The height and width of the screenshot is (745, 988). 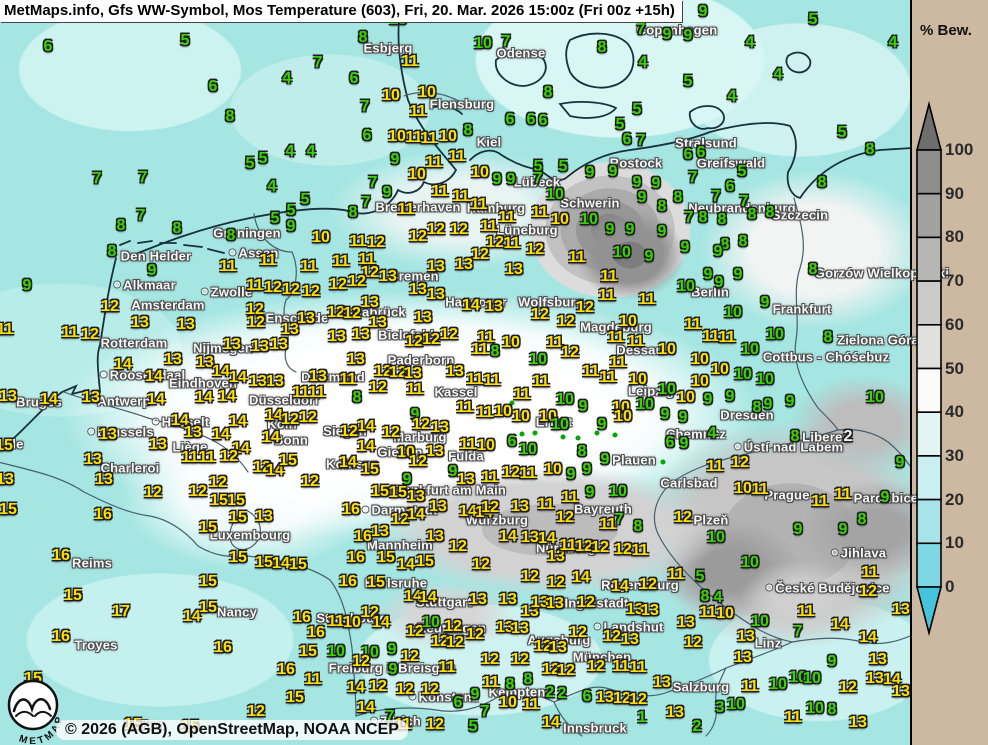 I want to click on legend-tick: 60, so click(x=954, y=324).